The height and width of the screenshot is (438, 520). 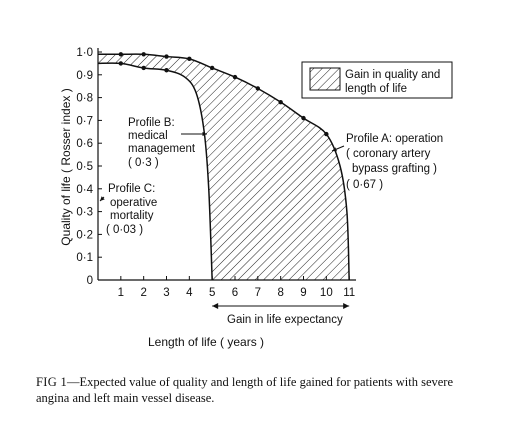 I want to click on annotation-profile-a-line3: bypass grafting ), so click(x=394, y=169).